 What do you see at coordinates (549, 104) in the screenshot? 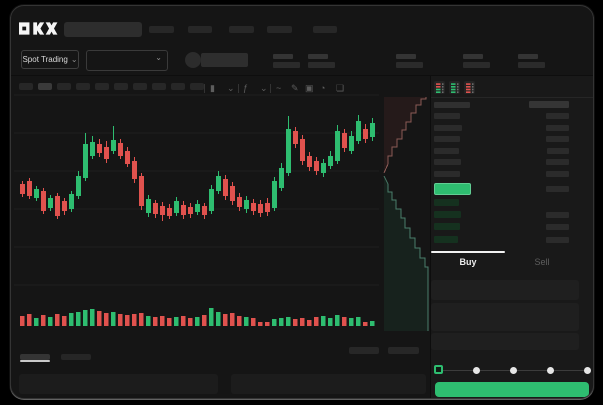
I see `orderbook-header-right` at bounding box center [549, 104].